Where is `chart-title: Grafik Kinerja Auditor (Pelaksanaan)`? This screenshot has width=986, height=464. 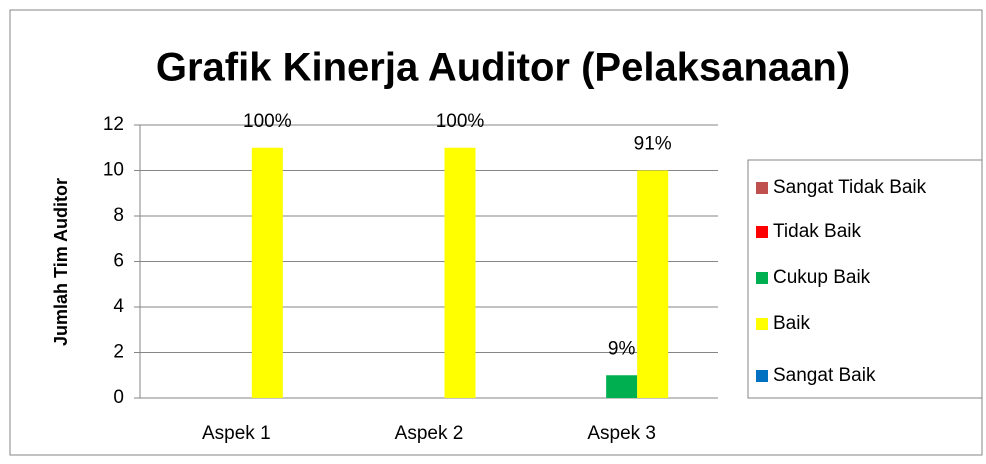 chart-title: Grafik Kinerja Auditor (Pelaksanaan) is located at coordinates (503, 68).